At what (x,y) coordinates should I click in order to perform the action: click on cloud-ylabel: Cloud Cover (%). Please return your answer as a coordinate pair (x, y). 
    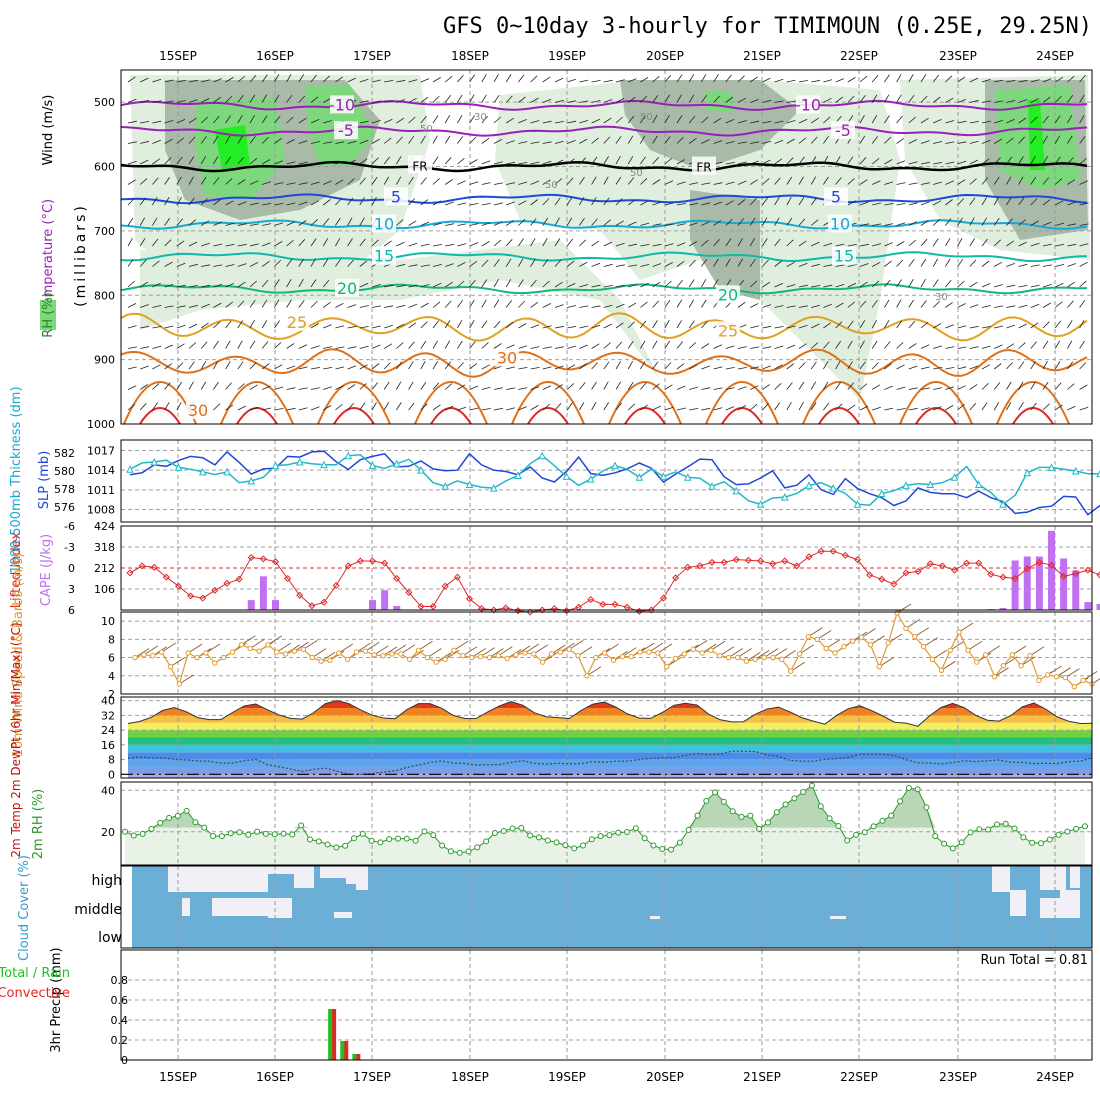
    Looking at the image, I should click on (24, 908).